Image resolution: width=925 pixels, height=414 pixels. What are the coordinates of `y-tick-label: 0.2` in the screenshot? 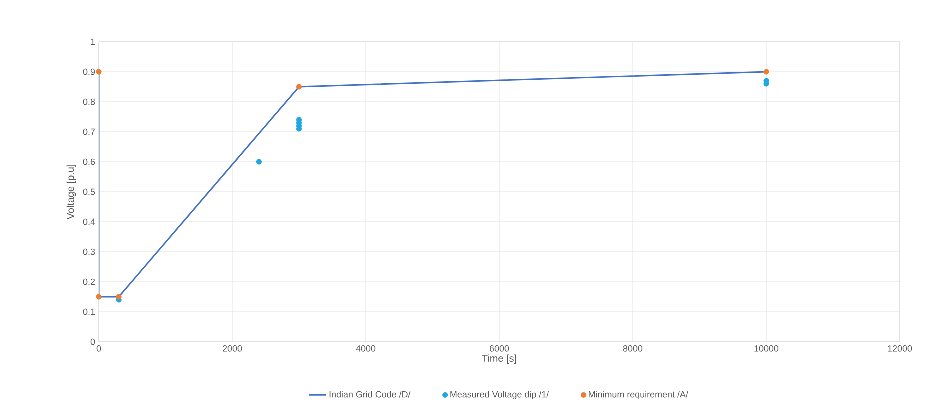 It's located at (89, 282).